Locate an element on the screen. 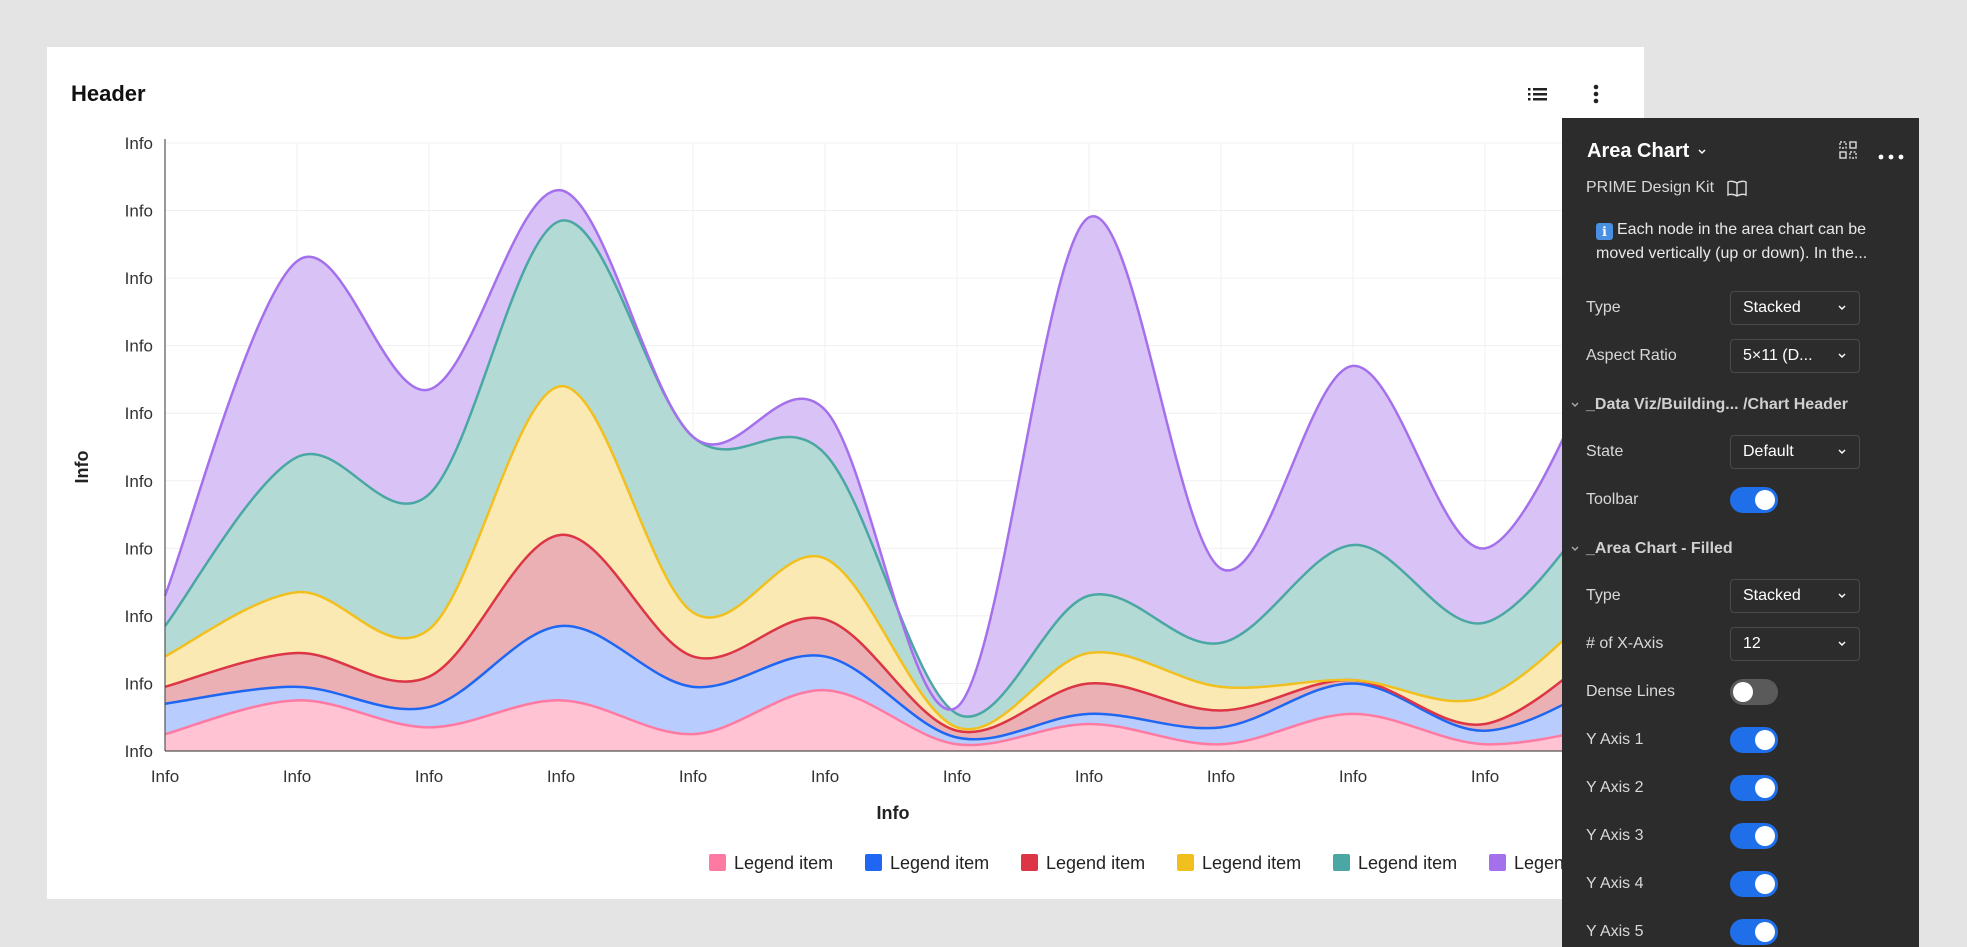 The width and height of the screenshot is (1967, 947). y-axis-3-label: Y Axis 3 is located at coordinates (1615, 835).